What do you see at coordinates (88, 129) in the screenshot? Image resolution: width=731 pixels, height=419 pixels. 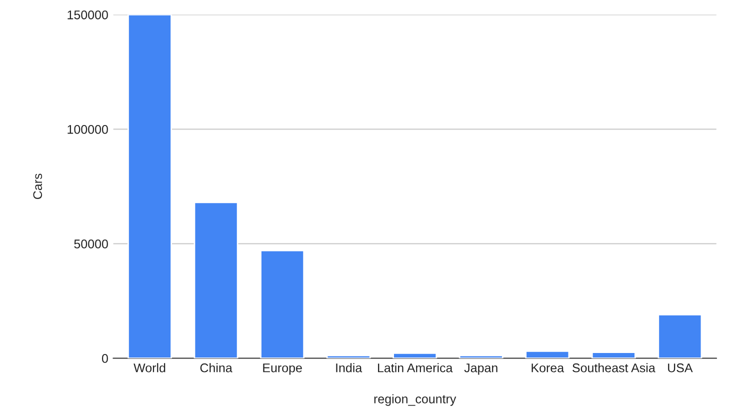 I see `y-tick-label: 100000` at bounding box center [88, 129].